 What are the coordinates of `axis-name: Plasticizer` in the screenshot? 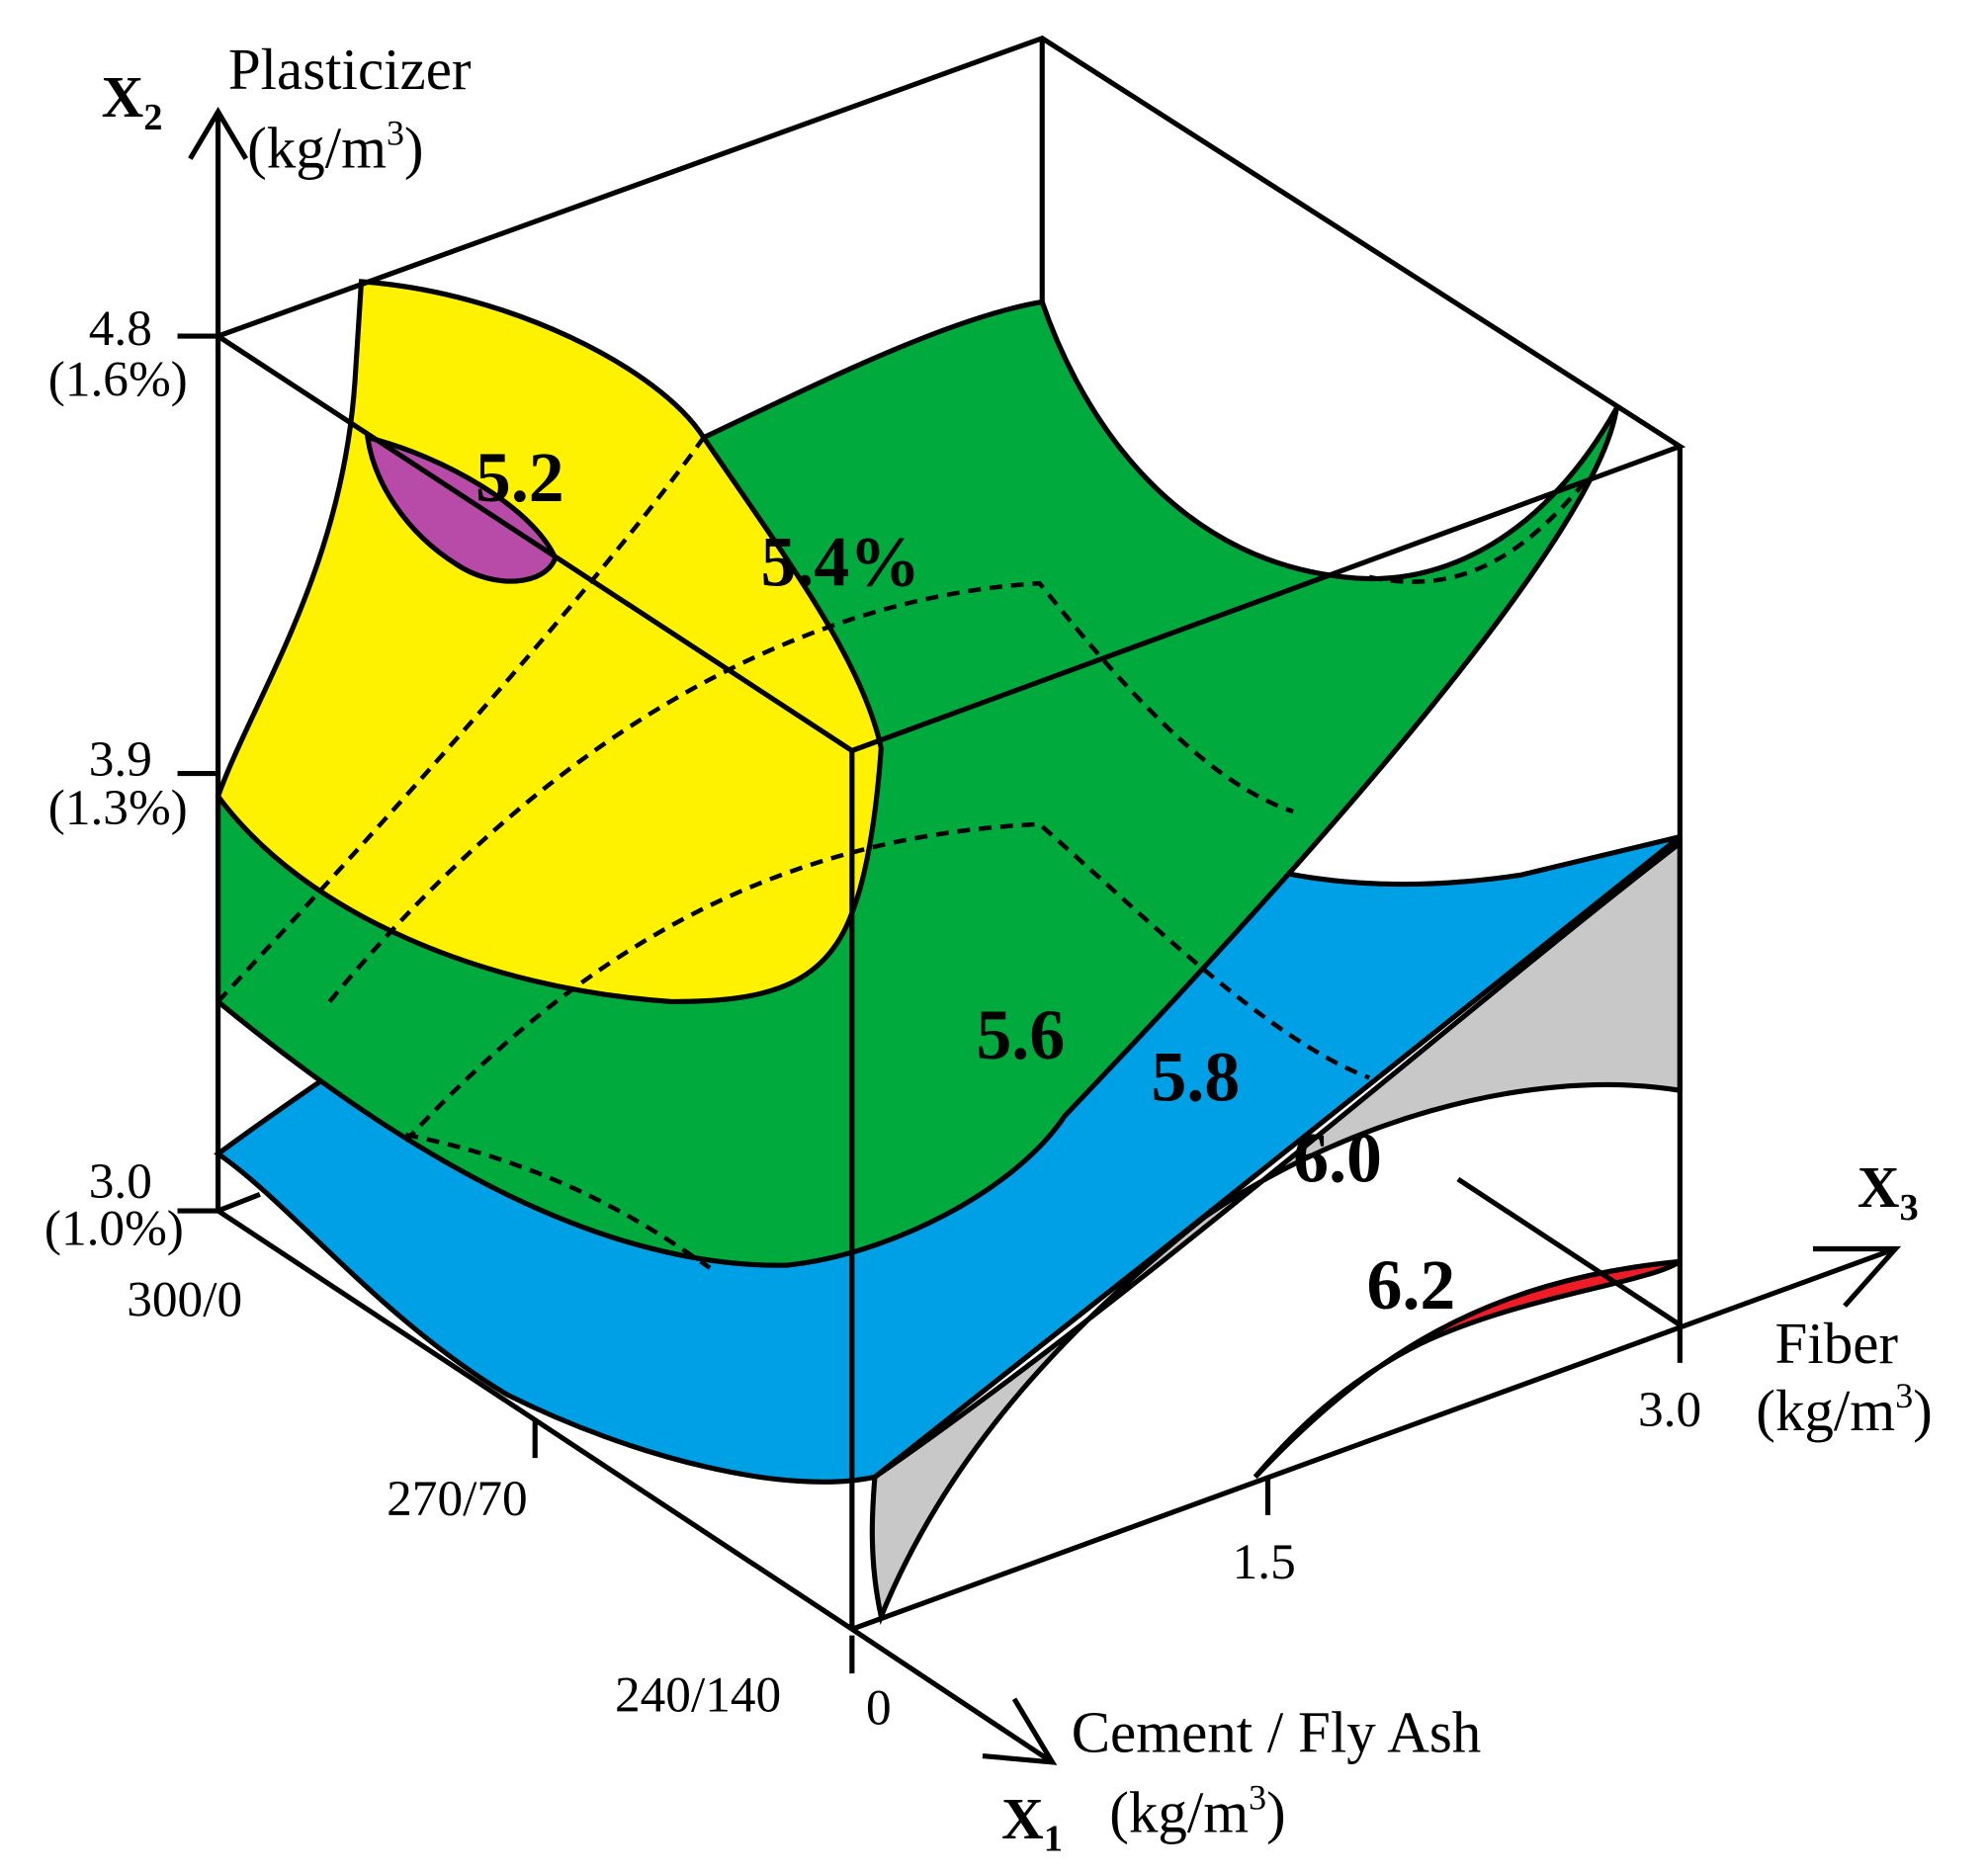 It's located at (350, 69).